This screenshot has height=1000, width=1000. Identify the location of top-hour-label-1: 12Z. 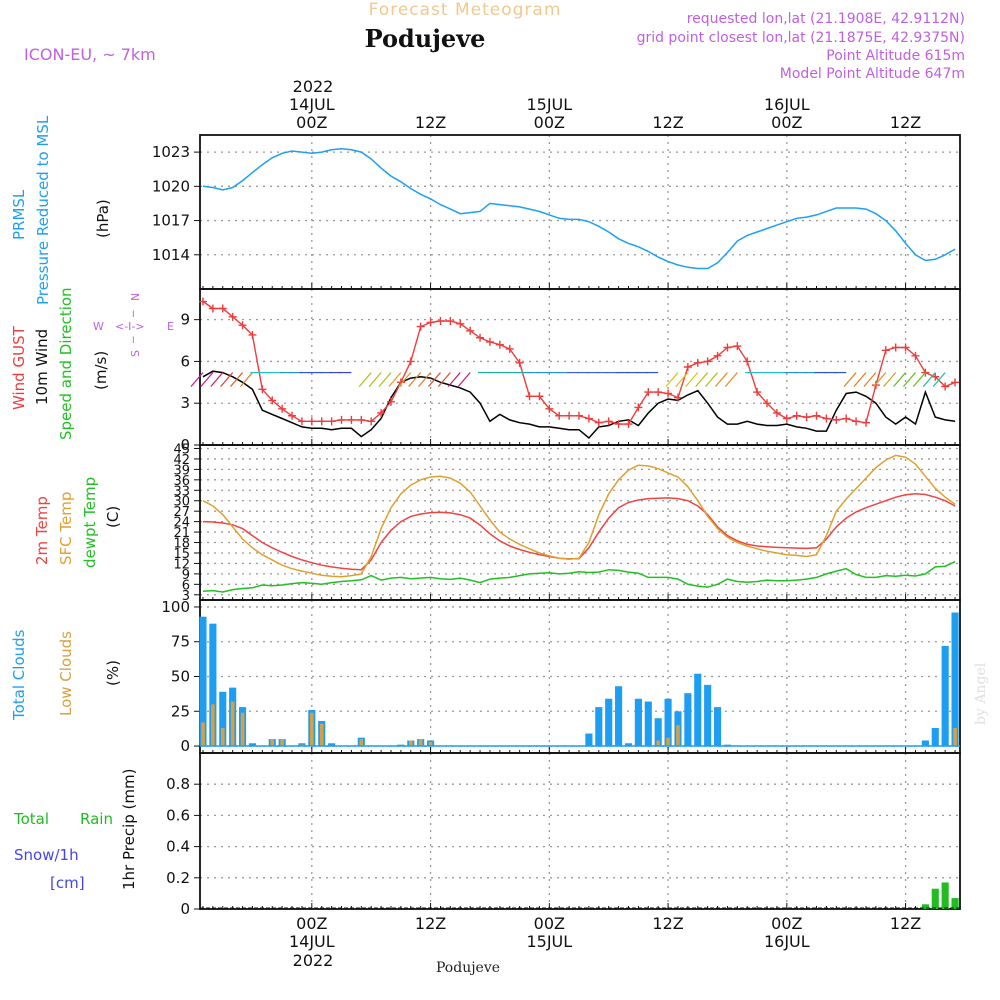
(430, 122).